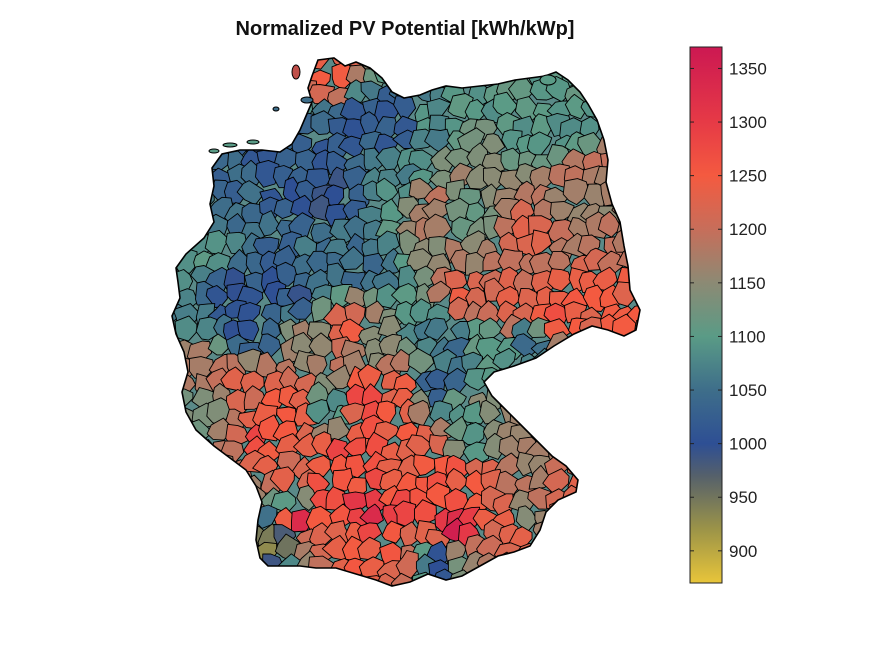  What do you see at coordinates (743, 551) in the screenshot?
I see `colorbar-tick-label: 900` at bounding box center [743, 551].